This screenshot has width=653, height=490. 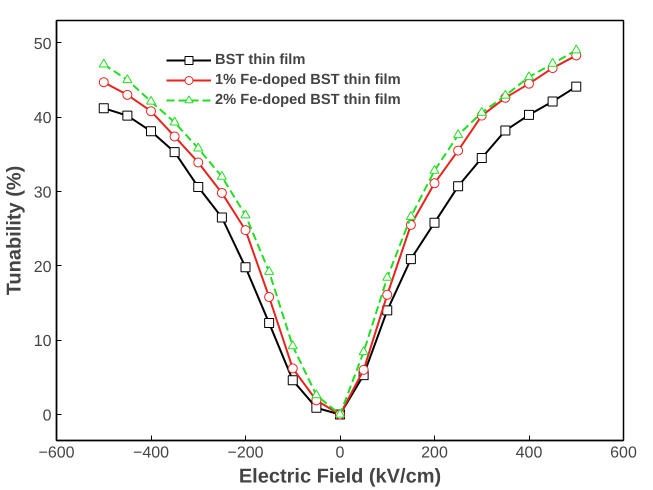 What do you see at coordinates (43, 44) in the screenshot?
I see `y-tick-label: 50` at bounding box center [43, 44].